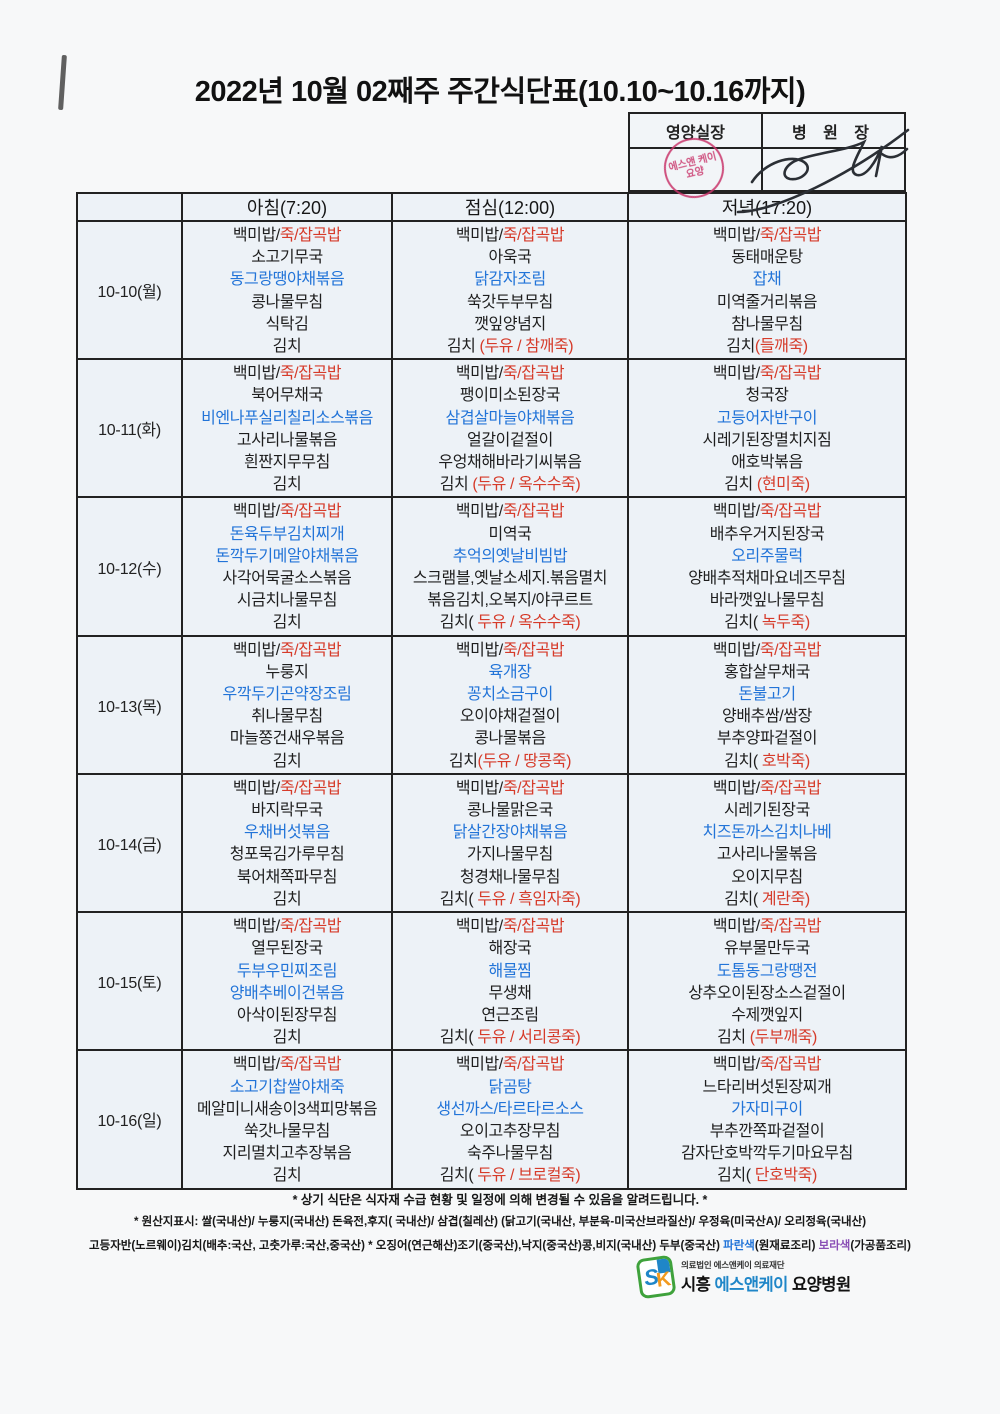 The height and width of the screenshot is (1414, 1000). What do you see at coordinates (287, 878) in the screenshot?
I see `menu-line: 북어채쪽파무침` at bounding box center [287, 878].